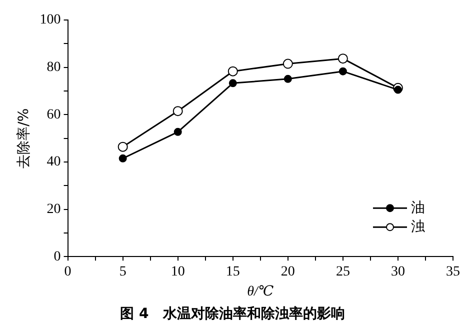  Describe the element at coordinates (418, 208) in the screenshot. I see `legend-label: 油` at that location.